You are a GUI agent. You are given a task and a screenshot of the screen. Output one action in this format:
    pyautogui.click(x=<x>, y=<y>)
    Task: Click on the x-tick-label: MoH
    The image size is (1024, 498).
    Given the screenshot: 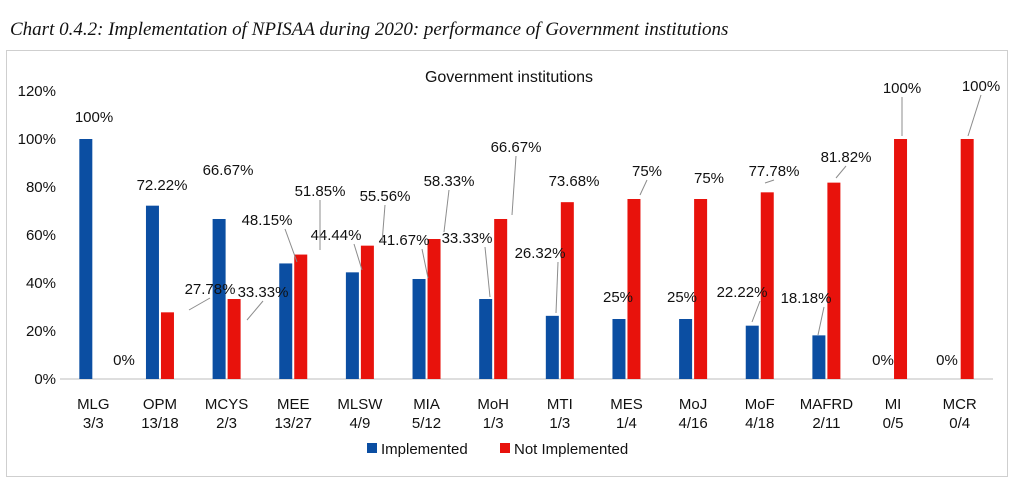 What is the action you would take?
    pyautogui.click(x=493, y=404)
    